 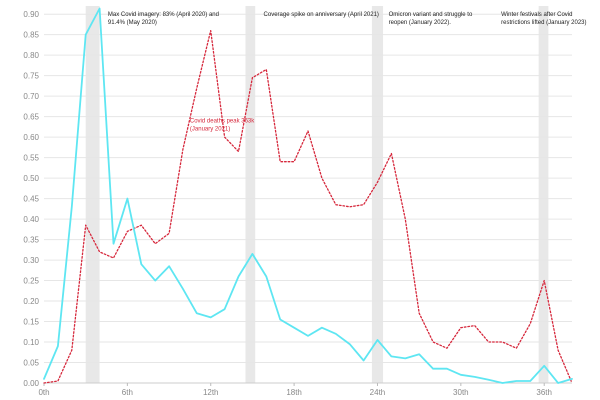 What do you see at coordinates (31, 383) in the screenshot?
I see `y-tick-label: 0.00` at bounding box center [31, 383].